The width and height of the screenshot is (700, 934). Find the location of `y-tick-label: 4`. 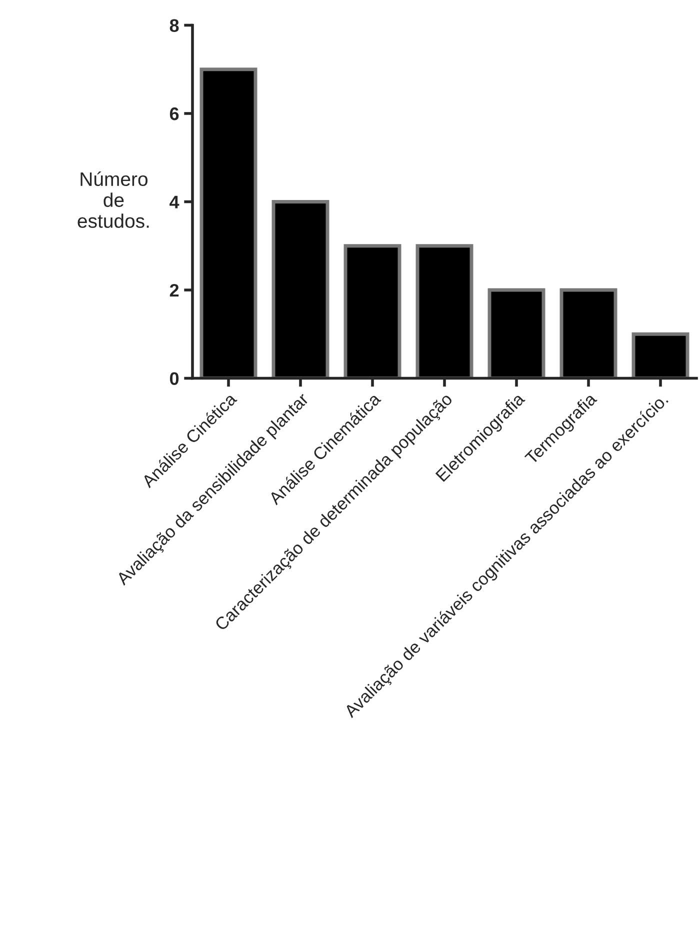

y-tick-label: 4 is located at coordinates (175, 202).